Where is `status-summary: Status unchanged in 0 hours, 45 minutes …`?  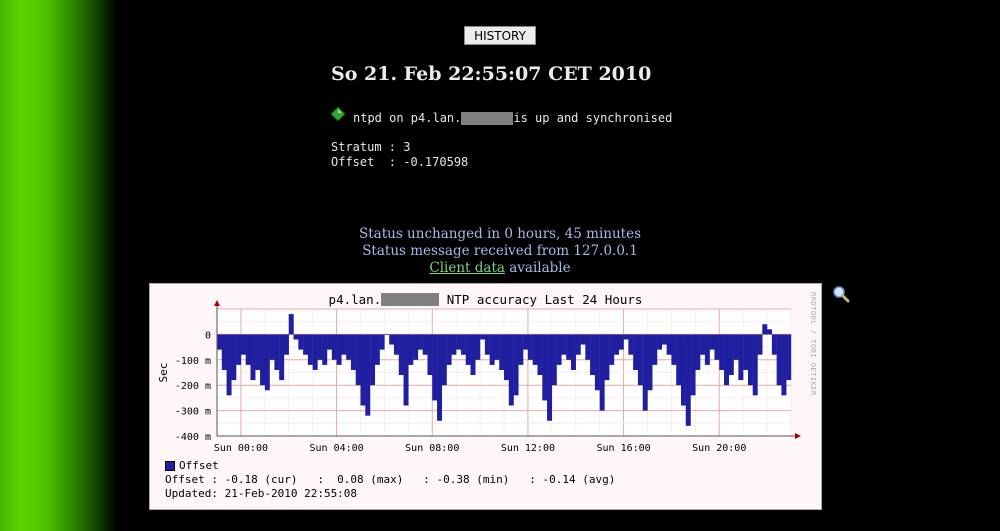
status-summary: Status unchanged in 0 hours, 45 minutes … is located at coordinates (500, 251).